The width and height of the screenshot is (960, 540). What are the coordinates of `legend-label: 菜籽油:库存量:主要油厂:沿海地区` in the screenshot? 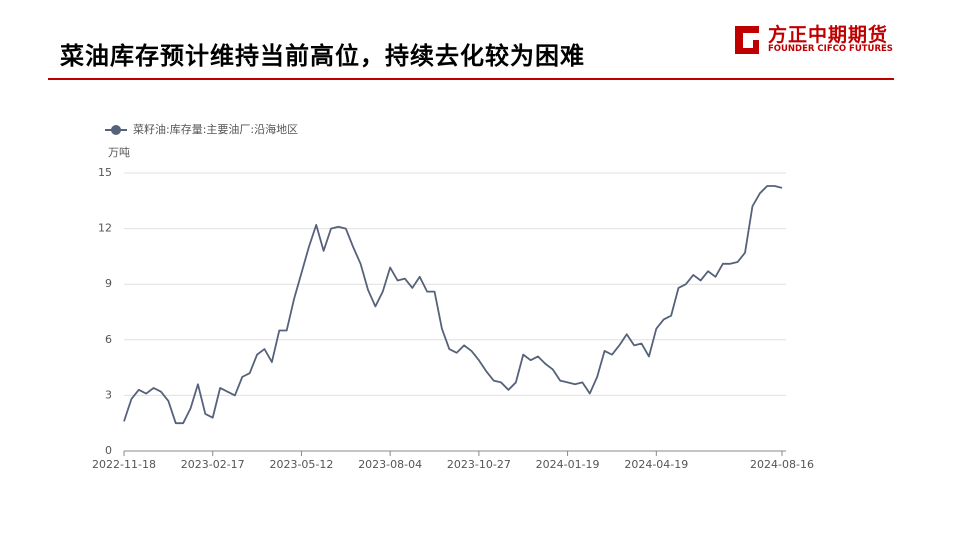 It's located at (215, 129).